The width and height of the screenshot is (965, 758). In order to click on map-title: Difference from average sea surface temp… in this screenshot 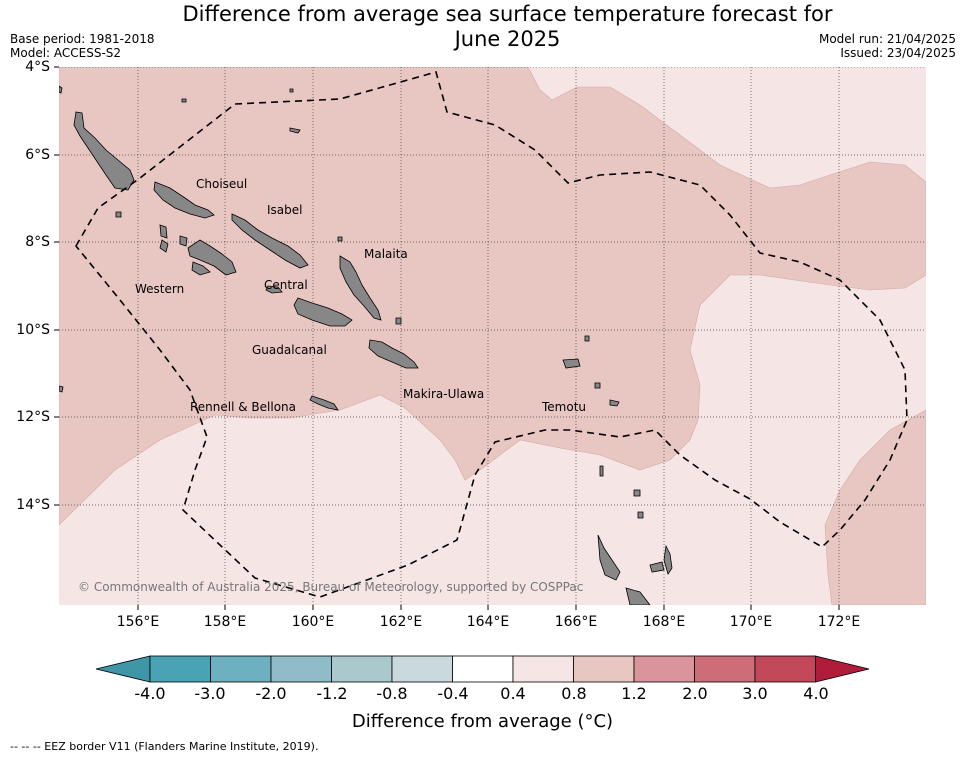, I will do `click(507, 27)`.